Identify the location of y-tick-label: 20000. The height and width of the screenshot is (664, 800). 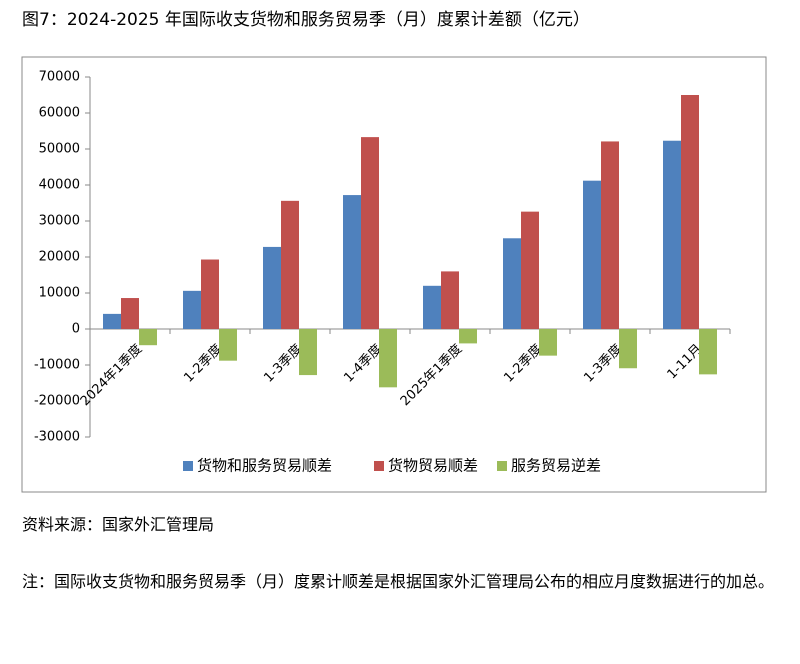
(59, 257).